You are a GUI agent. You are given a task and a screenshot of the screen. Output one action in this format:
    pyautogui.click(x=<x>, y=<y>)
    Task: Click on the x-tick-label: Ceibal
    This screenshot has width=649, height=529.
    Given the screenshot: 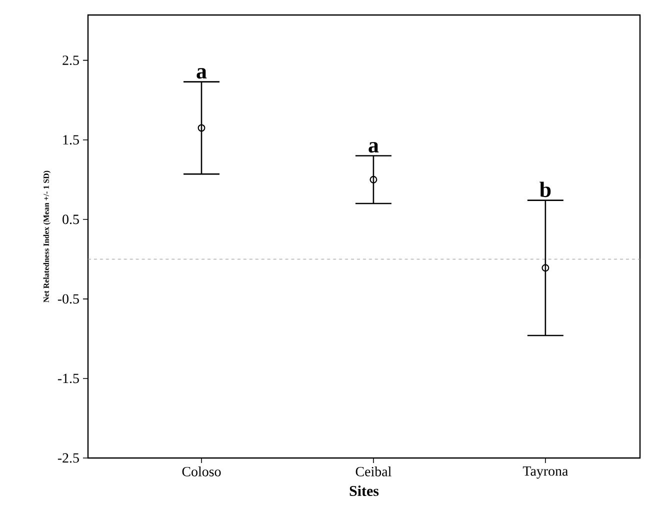 What is the action you would take?
    pyautogui.click(x=374, y=471)
    